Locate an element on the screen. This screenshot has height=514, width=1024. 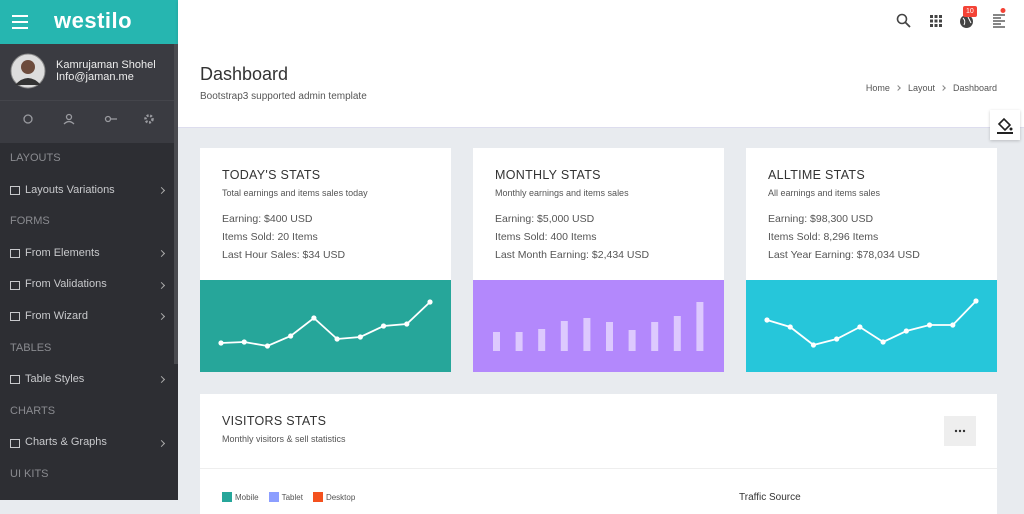
nav-item: From Wizard is located at coordinates (89, 317).